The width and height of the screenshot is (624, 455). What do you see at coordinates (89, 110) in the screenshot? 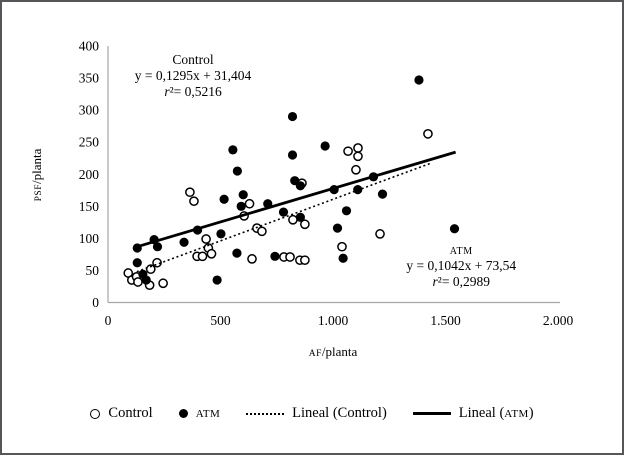
I see `y-tick-label: 300` at bounding box center [89, 110].